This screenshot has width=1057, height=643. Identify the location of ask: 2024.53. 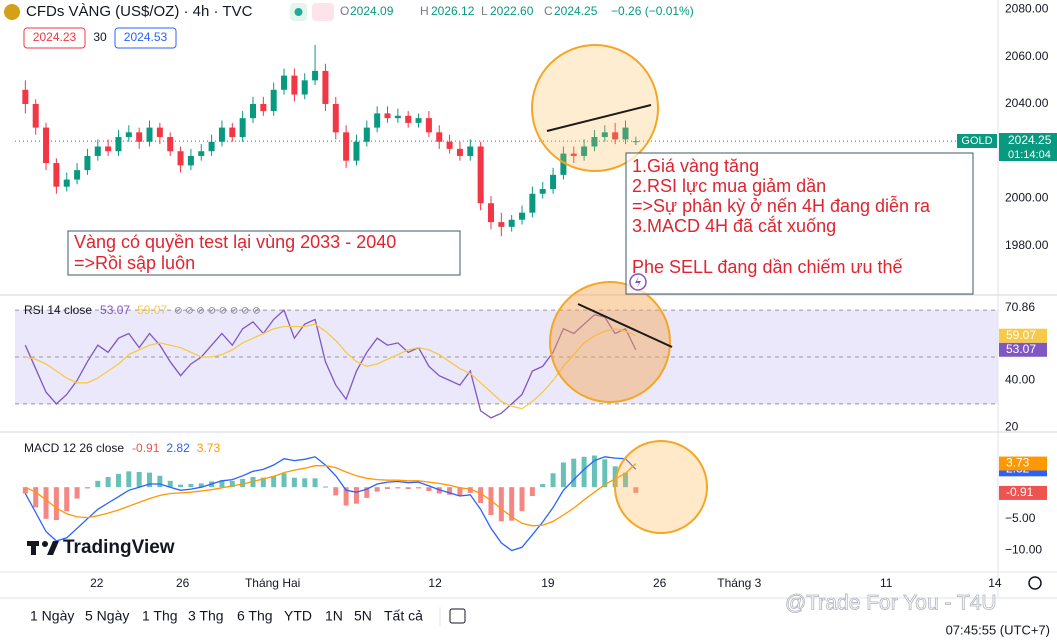
(146, 37).